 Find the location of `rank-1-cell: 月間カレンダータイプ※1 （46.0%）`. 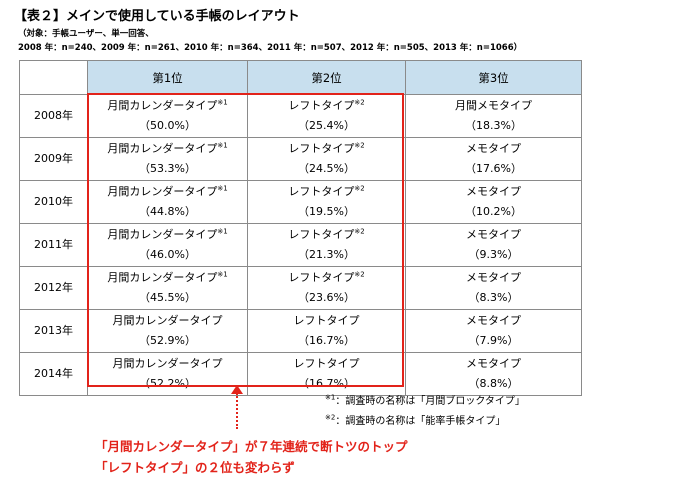

rank-1-cell: 月間カレンダータイプ※1 （46.0%） is located at coordinates (167, 245).